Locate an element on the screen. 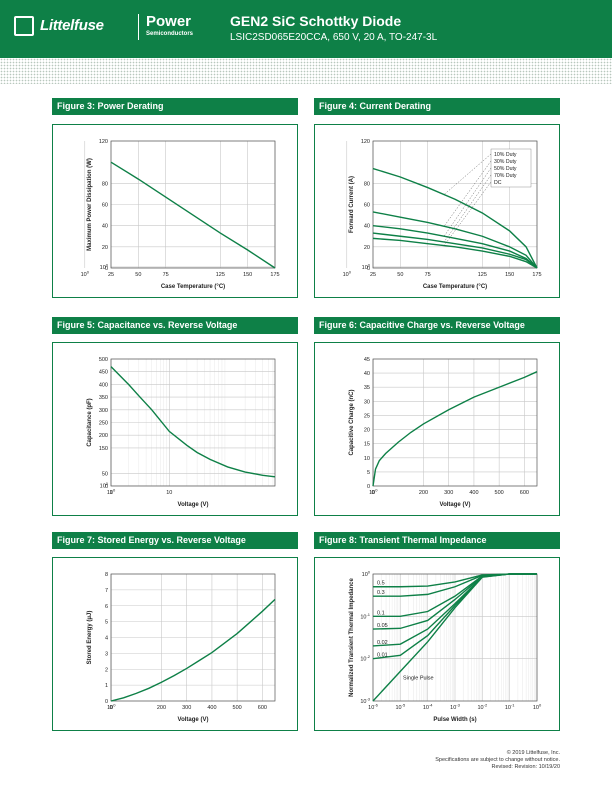  x-tick-label: 75 is located at coordinates (428, 275).